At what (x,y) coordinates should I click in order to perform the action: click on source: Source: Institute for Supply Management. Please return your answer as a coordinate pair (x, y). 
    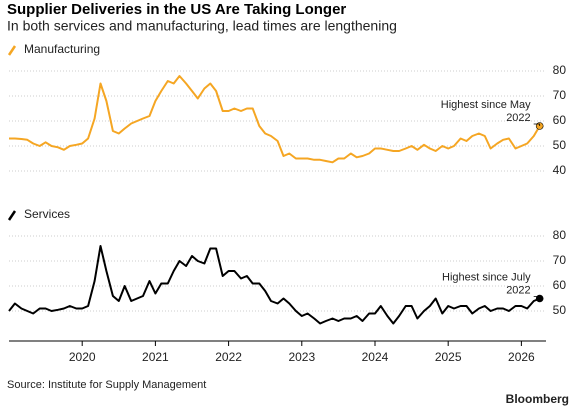
    Looking at the image, I should click on (106, 385).